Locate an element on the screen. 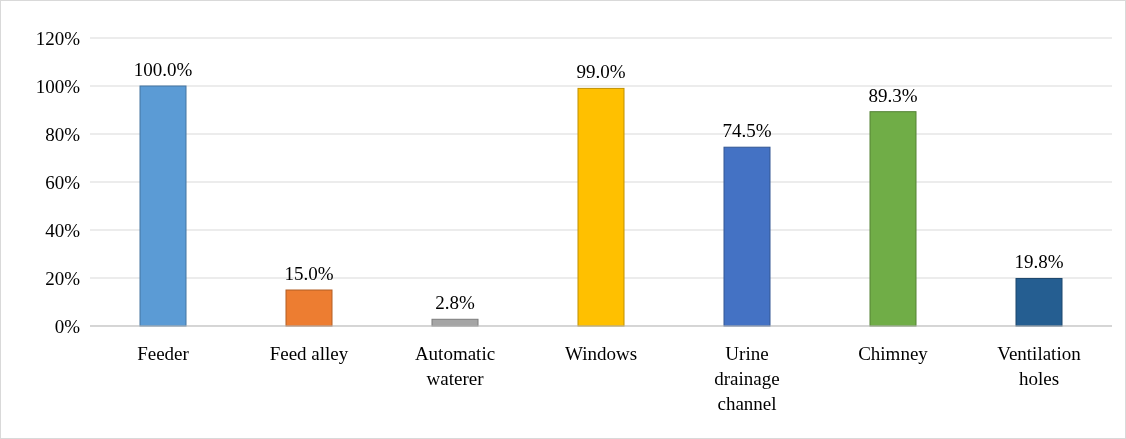  x-tick-label: Urine drainage channel is located at coordinates (747, 378).